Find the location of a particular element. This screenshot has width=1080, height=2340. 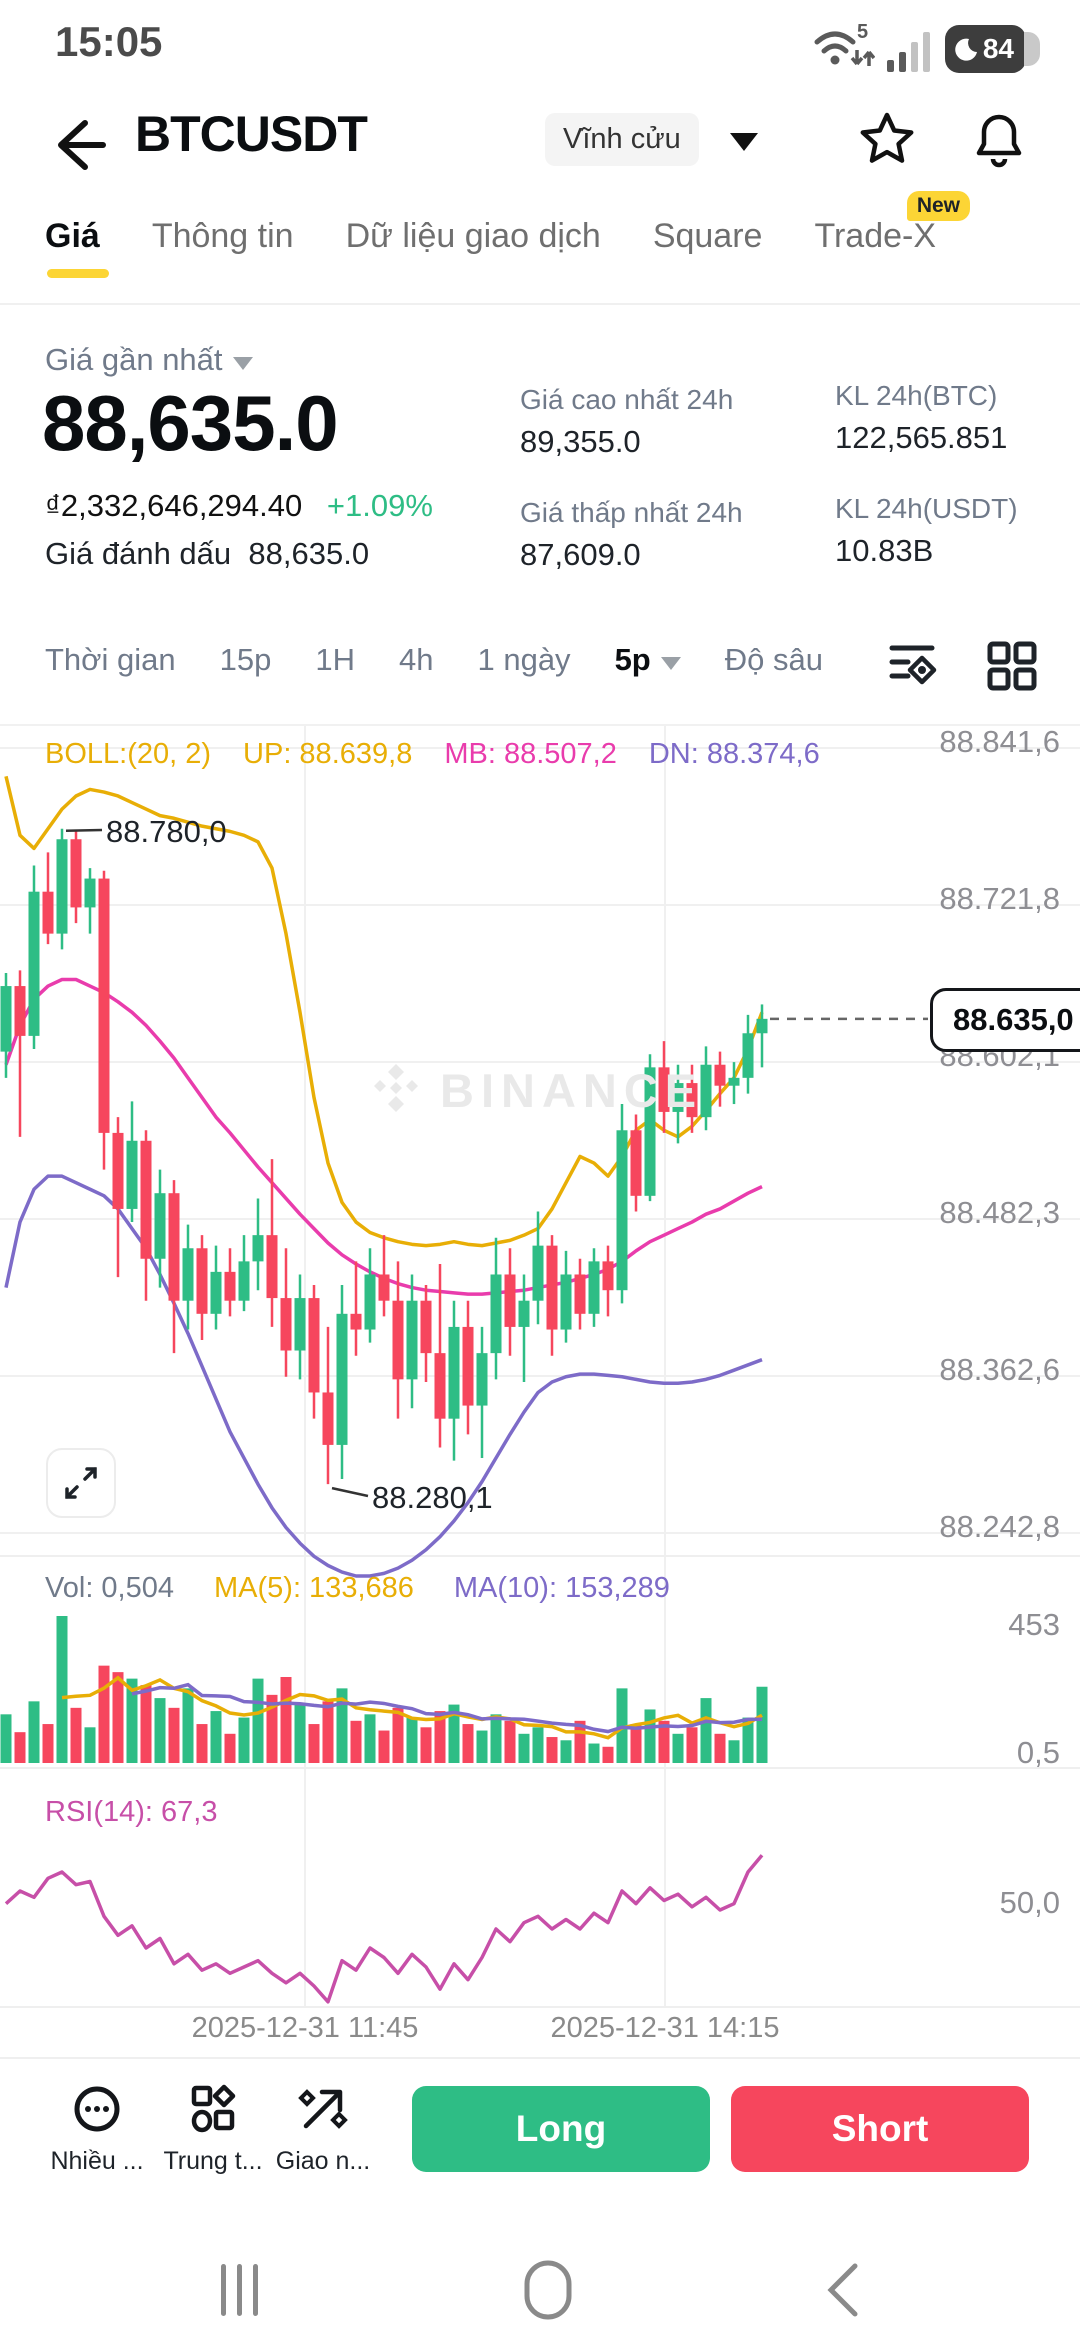

price-axis-label: 88.242,8 is located at coordinates (999, 1526).